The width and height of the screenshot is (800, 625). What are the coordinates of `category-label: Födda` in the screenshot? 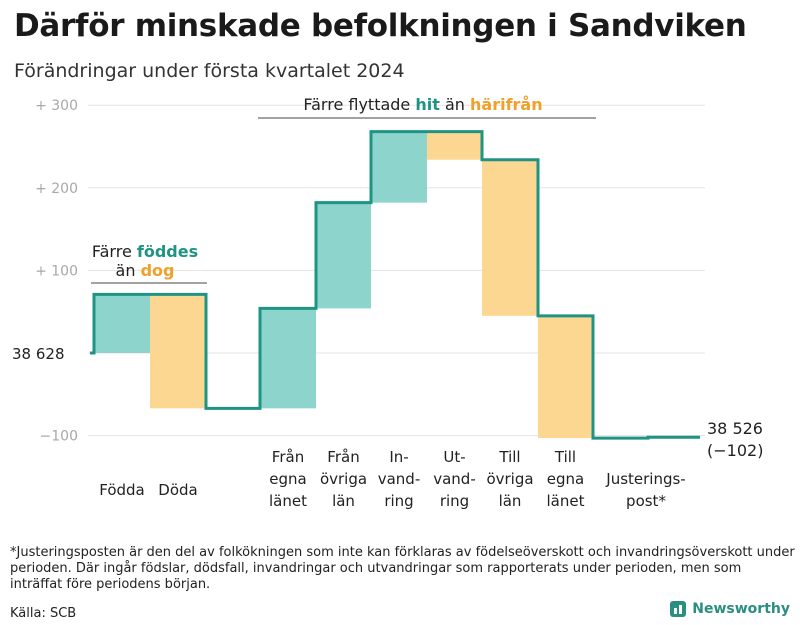 It's located at (122, 490).